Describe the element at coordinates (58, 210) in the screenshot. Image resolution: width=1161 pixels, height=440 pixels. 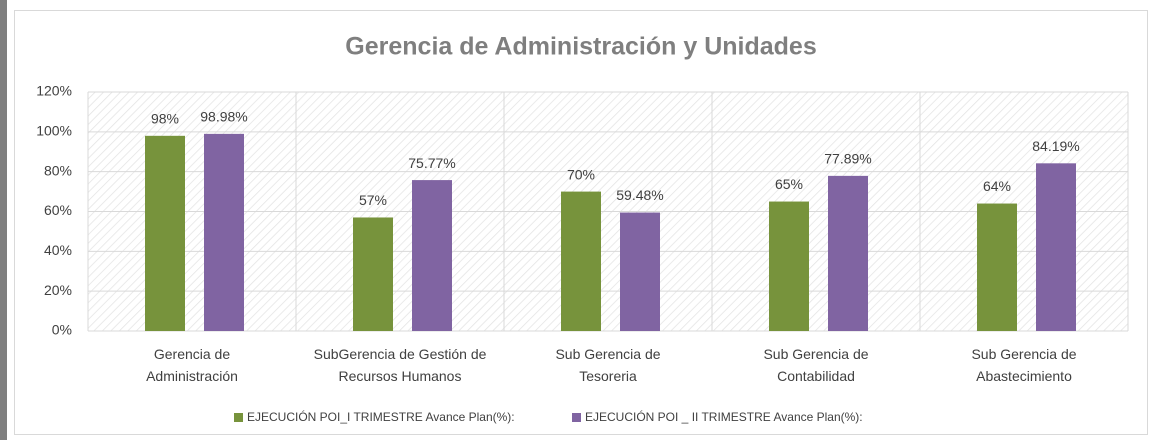
I see `y-tick-label: 60%` at that location.